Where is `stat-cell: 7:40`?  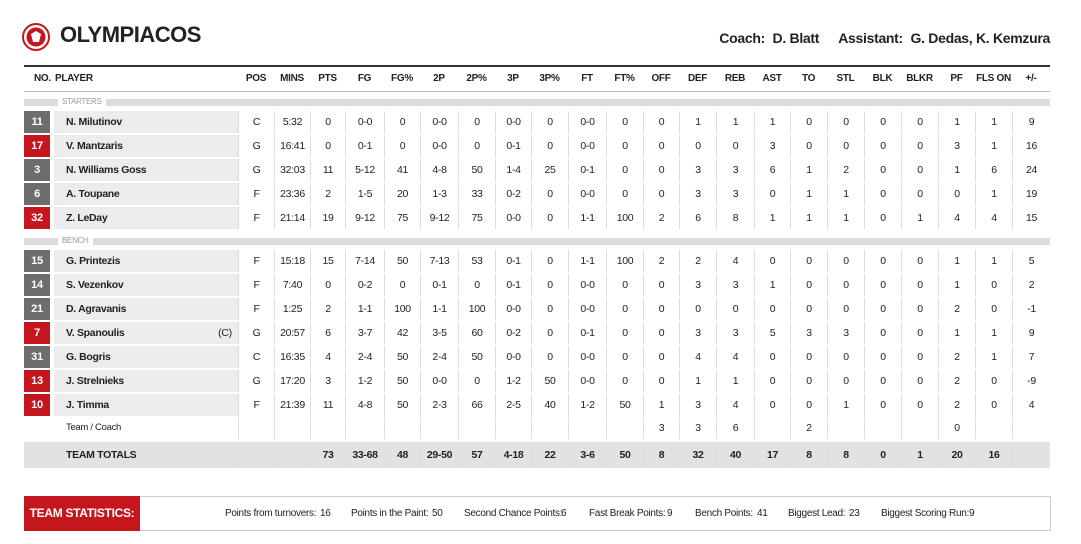 stat-cell: 7:40 is located at coordinates (292, 285).